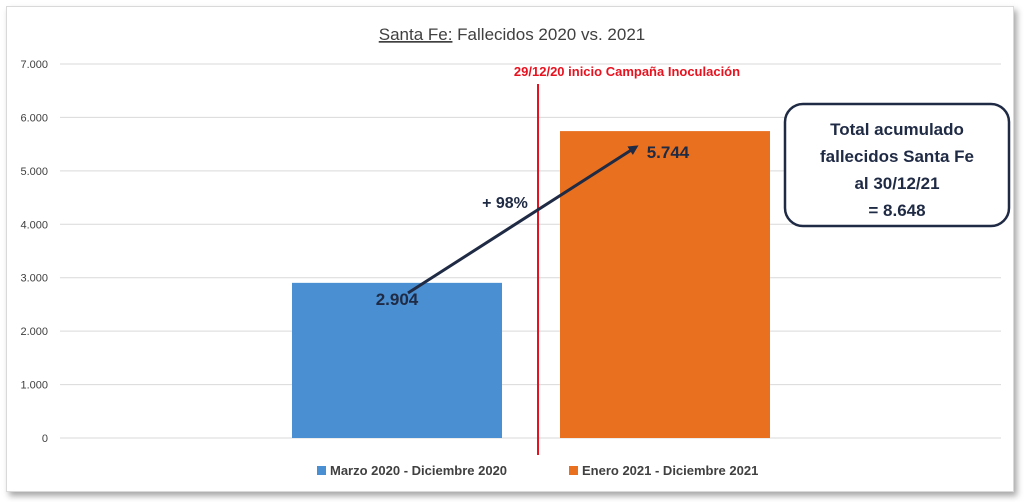 This screenshot has width=1024, height=502. What do you see at coordinates (897, 156) in the screenshot?
I see `total-annotation-line-2: fallecidos Santa Fe` at bounding box center [897, 156].